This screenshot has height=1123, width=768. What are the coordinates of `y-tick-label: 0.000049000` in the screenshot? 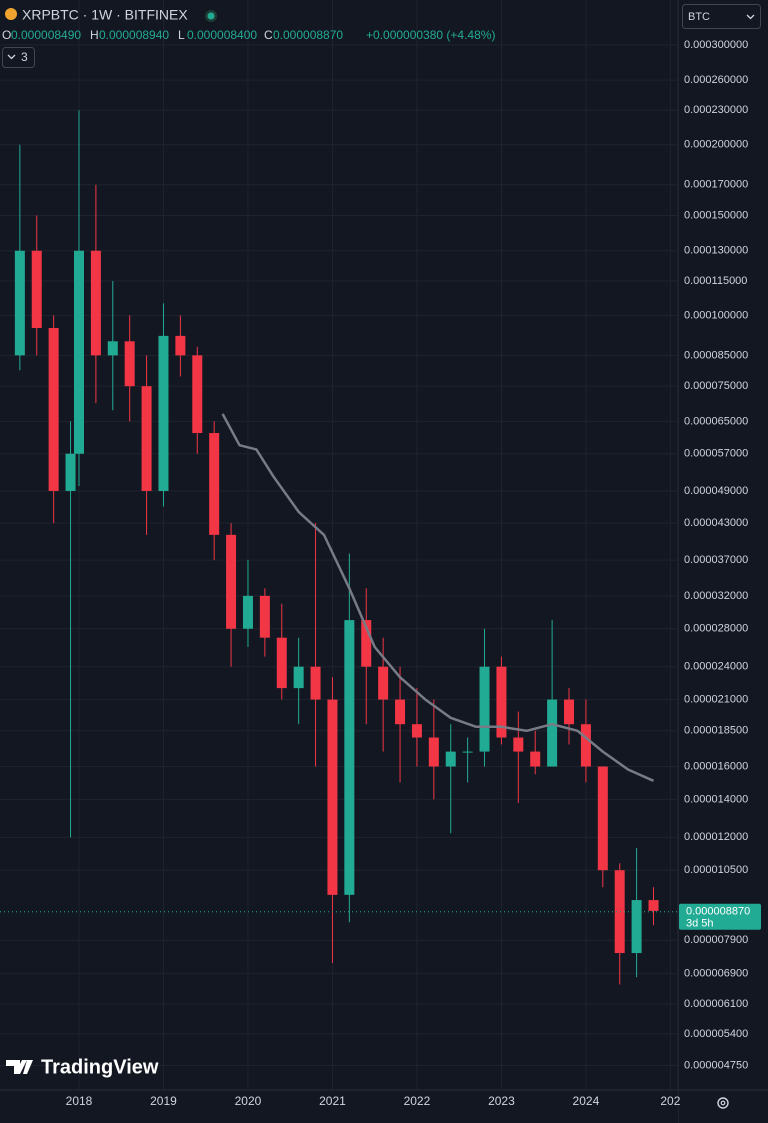 It's located at (716, 491).